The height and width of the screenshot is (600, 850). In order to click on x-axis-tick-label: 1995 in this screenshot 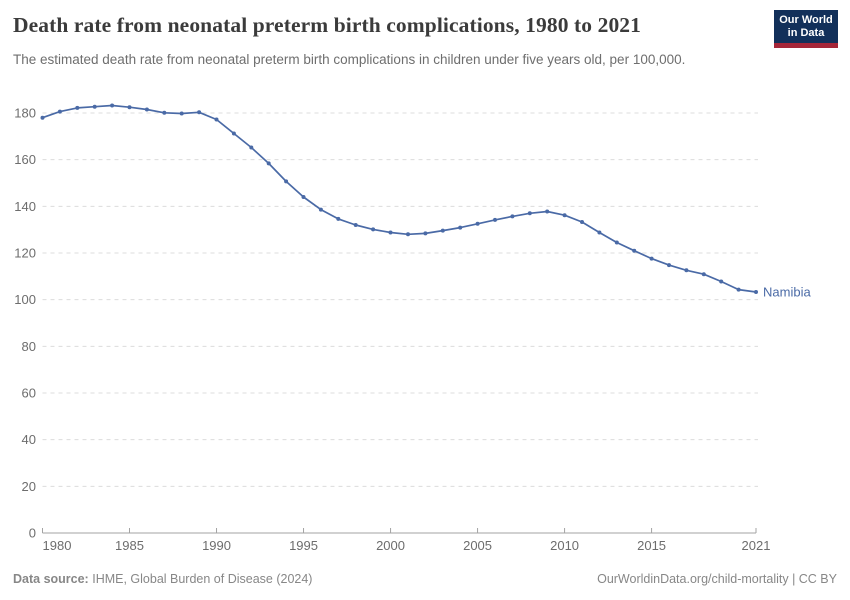, I will do `click(303, 545)`.